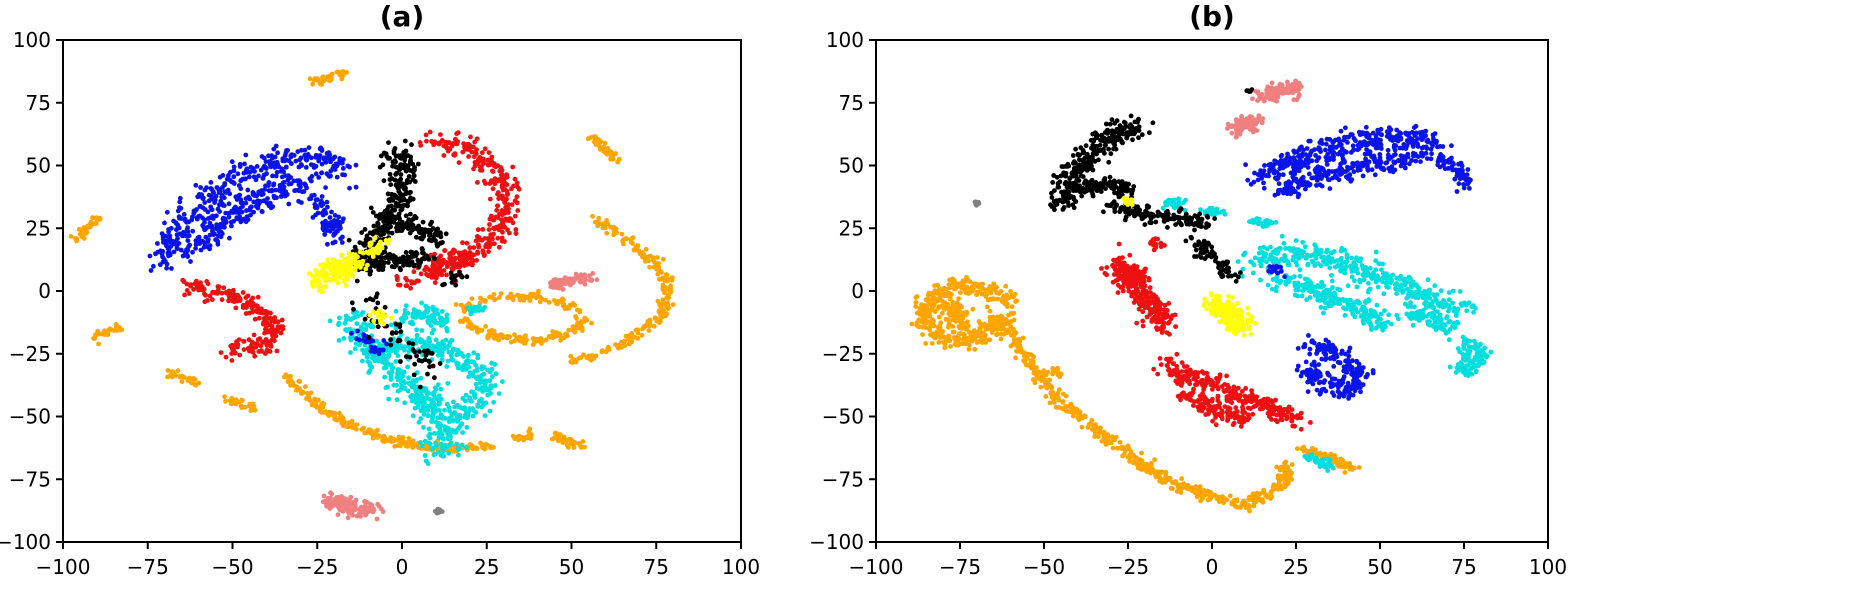  I want to click on x-tick-label: 100, so click(741, 567).